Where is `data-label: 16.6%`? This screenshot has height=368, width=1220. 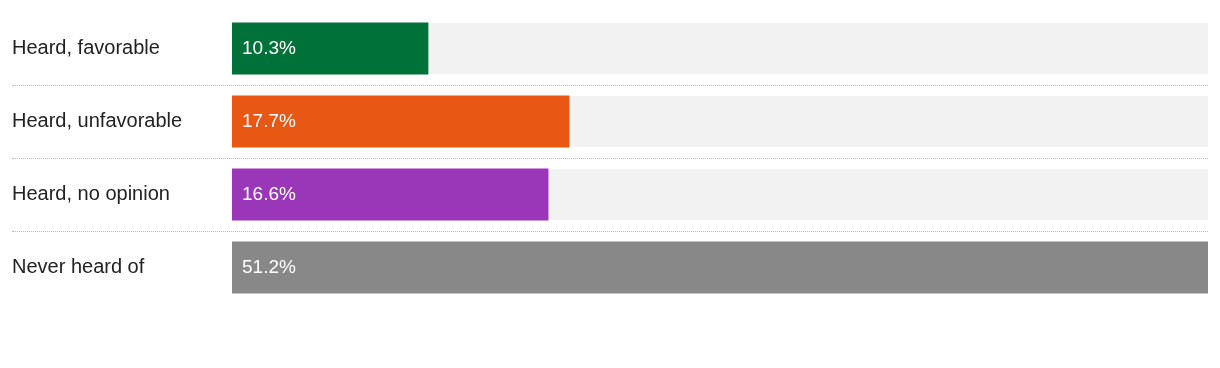 data-label: 16.6% is located at coordinates (269, 193).